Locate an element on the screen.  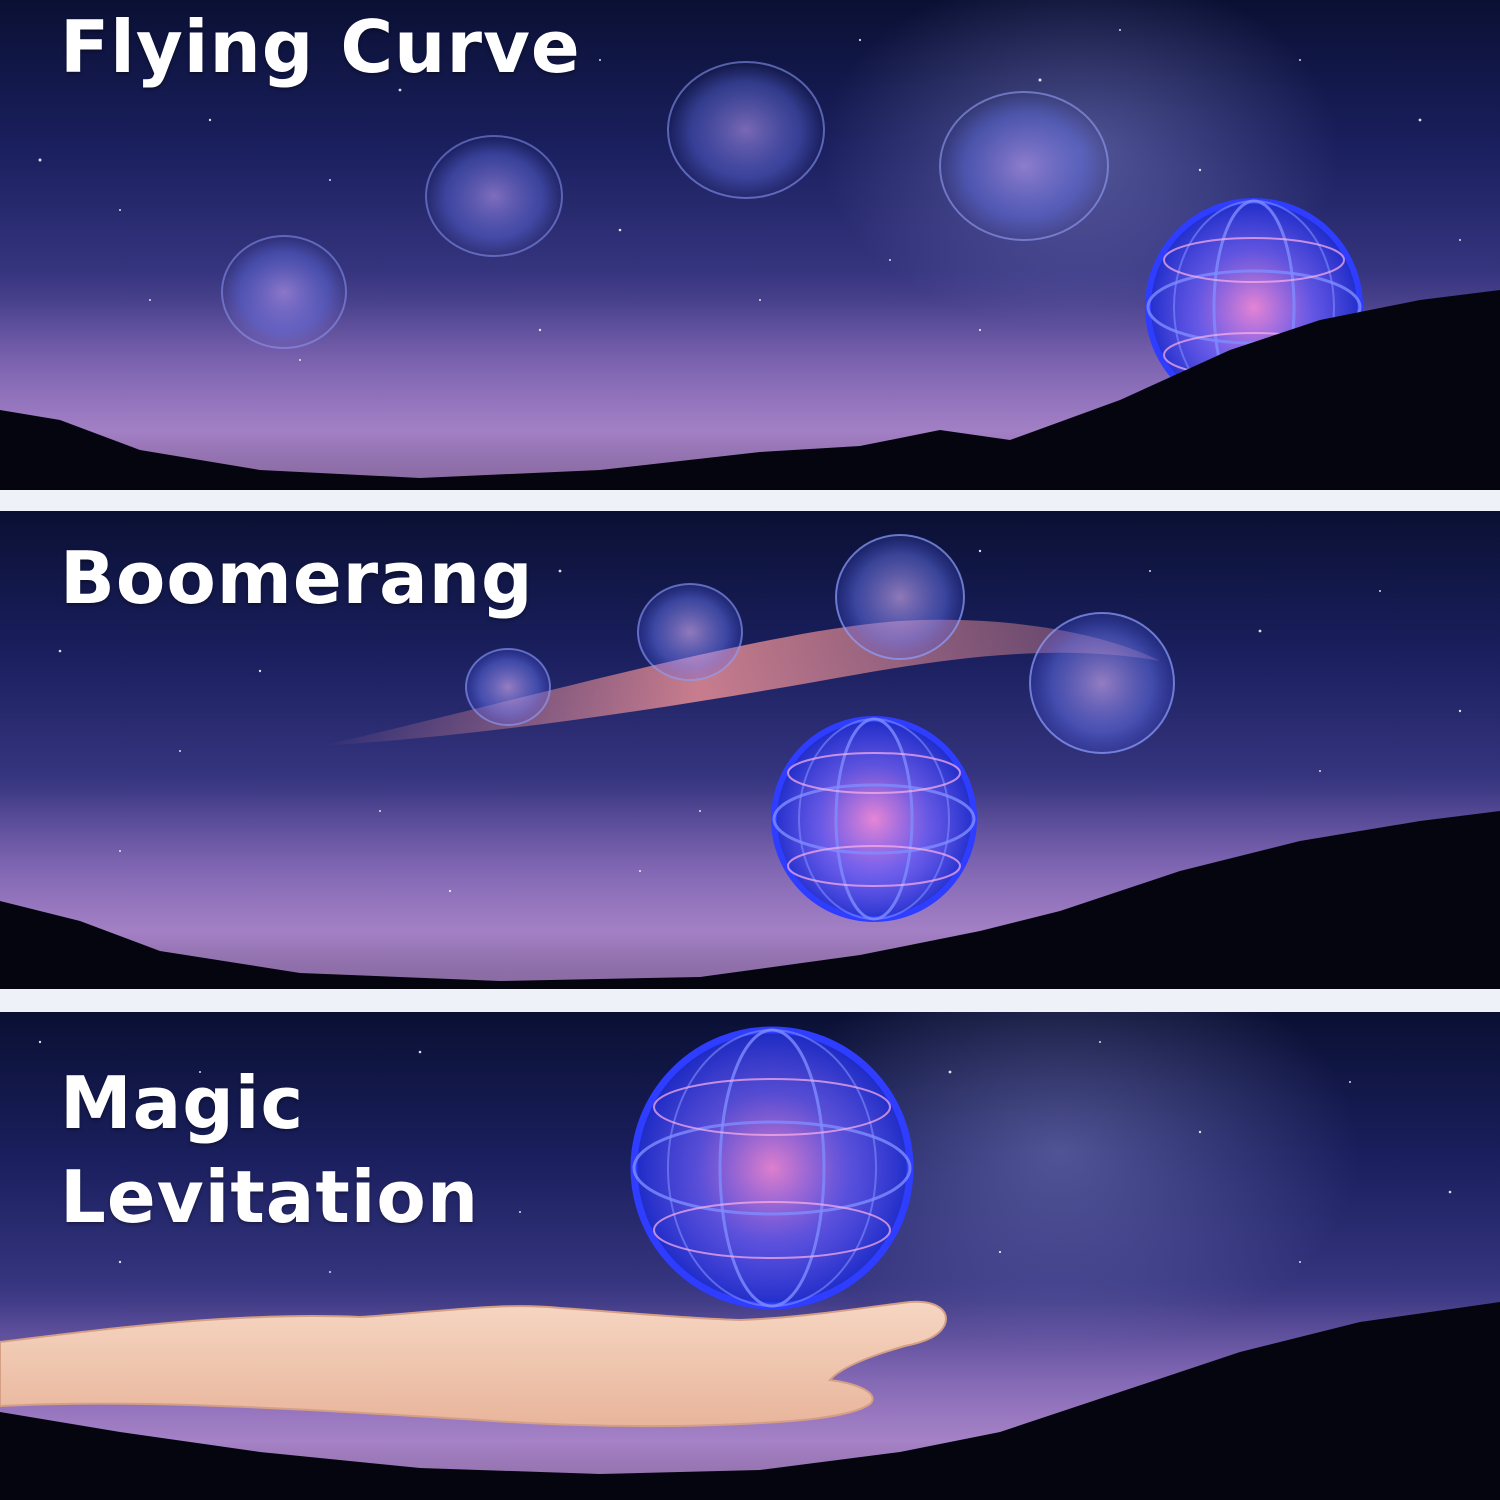
panel-title-flying-curve: Flying Curve is located at coordinates (320, 47).